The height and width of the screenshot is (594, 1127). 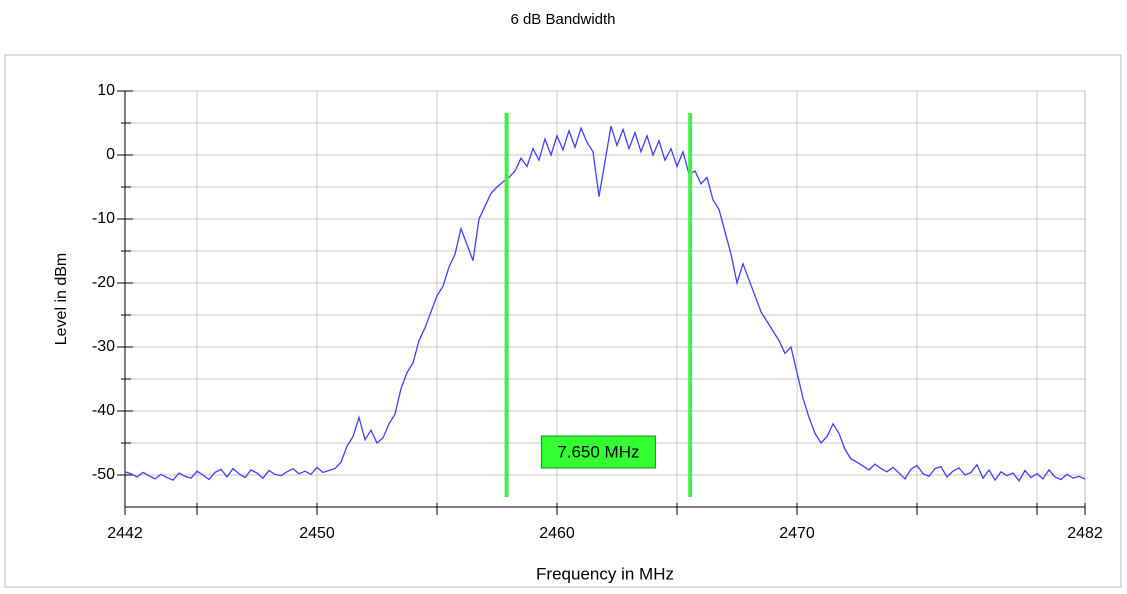 What do you see at coordinates (103, 218) in the screenshot?
I see `y-tick-label: -10` at bounding box center [103, 218].